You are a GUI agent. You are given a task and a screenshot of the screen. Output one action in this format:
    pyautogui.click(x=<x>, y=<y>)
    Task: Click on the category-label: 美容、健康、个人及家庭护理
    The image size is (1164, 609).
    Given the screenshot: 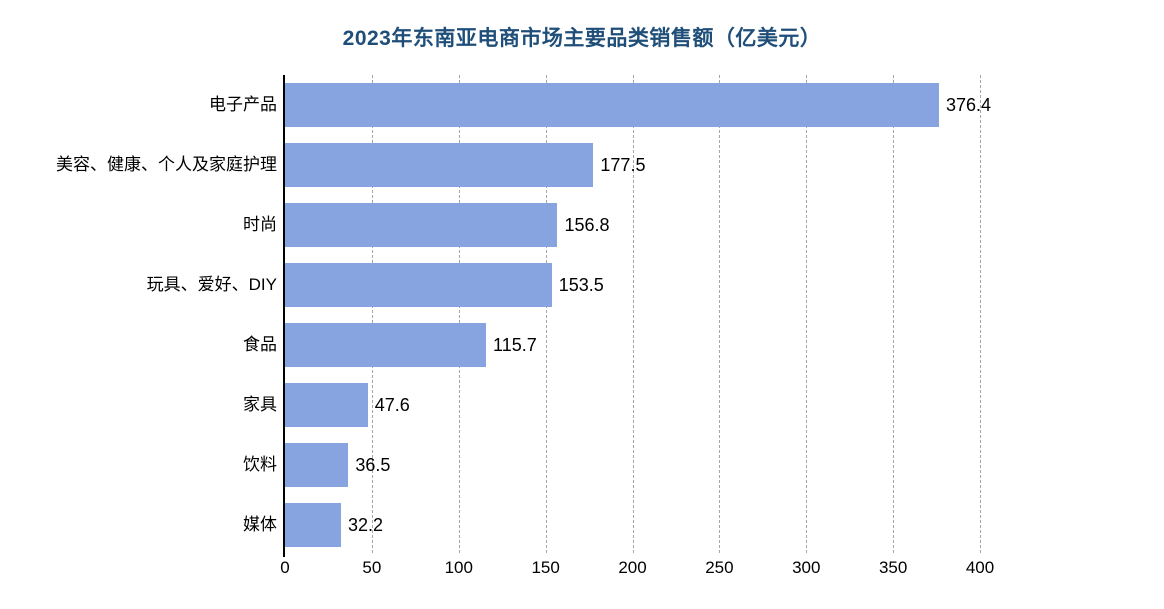 What is the action you would take?
    pyautogui.click(x=166, y=164)
    